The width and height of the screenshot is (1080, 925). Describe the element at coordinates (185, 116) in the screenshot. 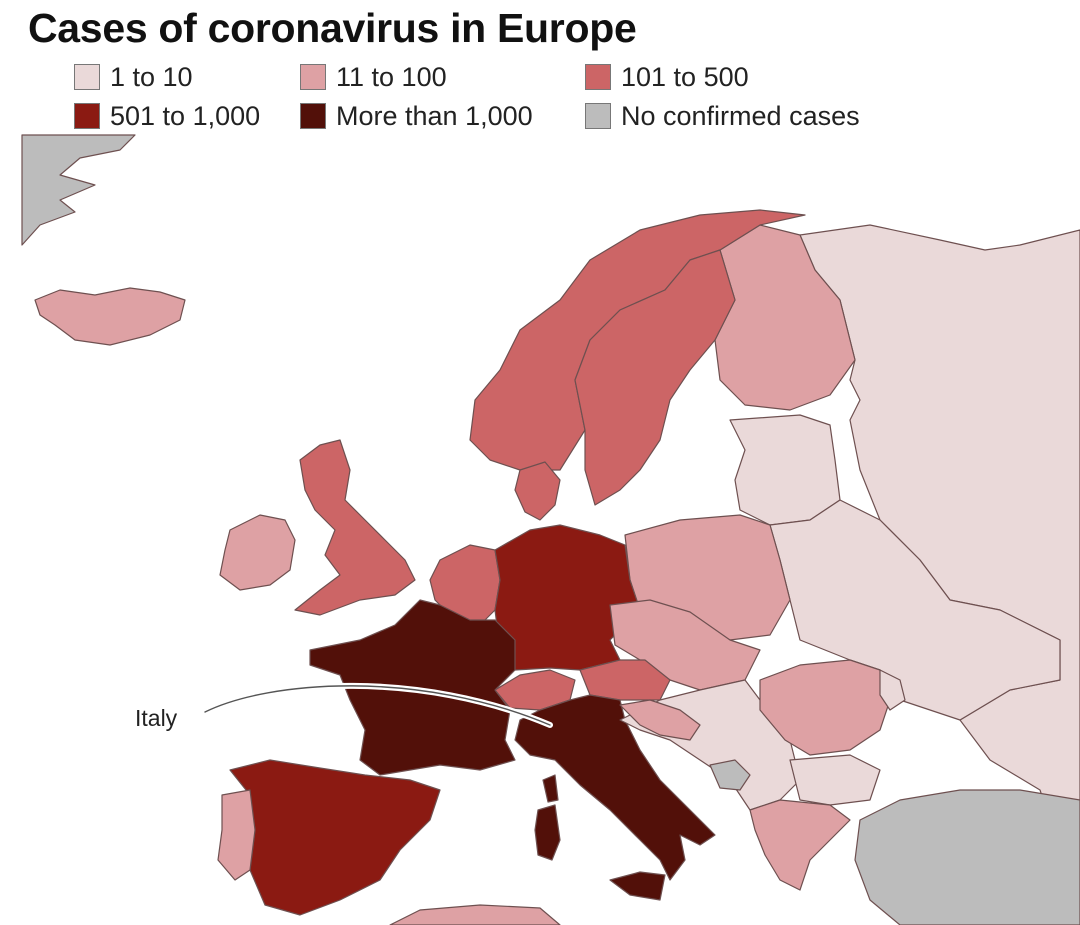

I see `legend-label: 501 to 1,000` at that location.